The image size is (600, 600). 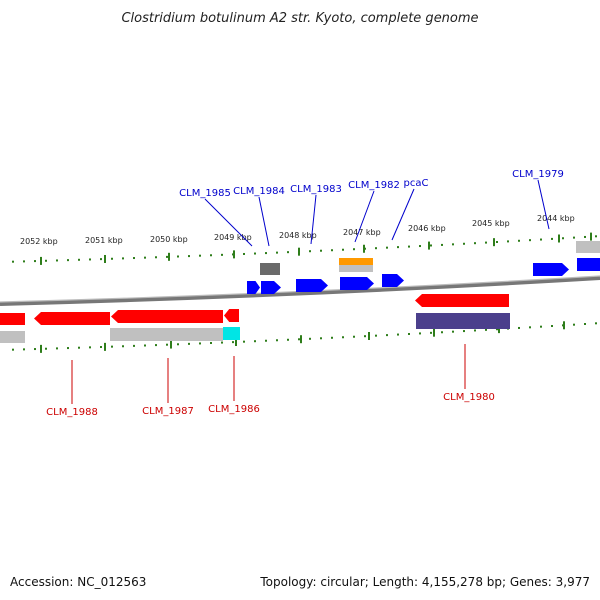 I want to click on forward-gene-label: pcaC, so click(x=416, y=183).